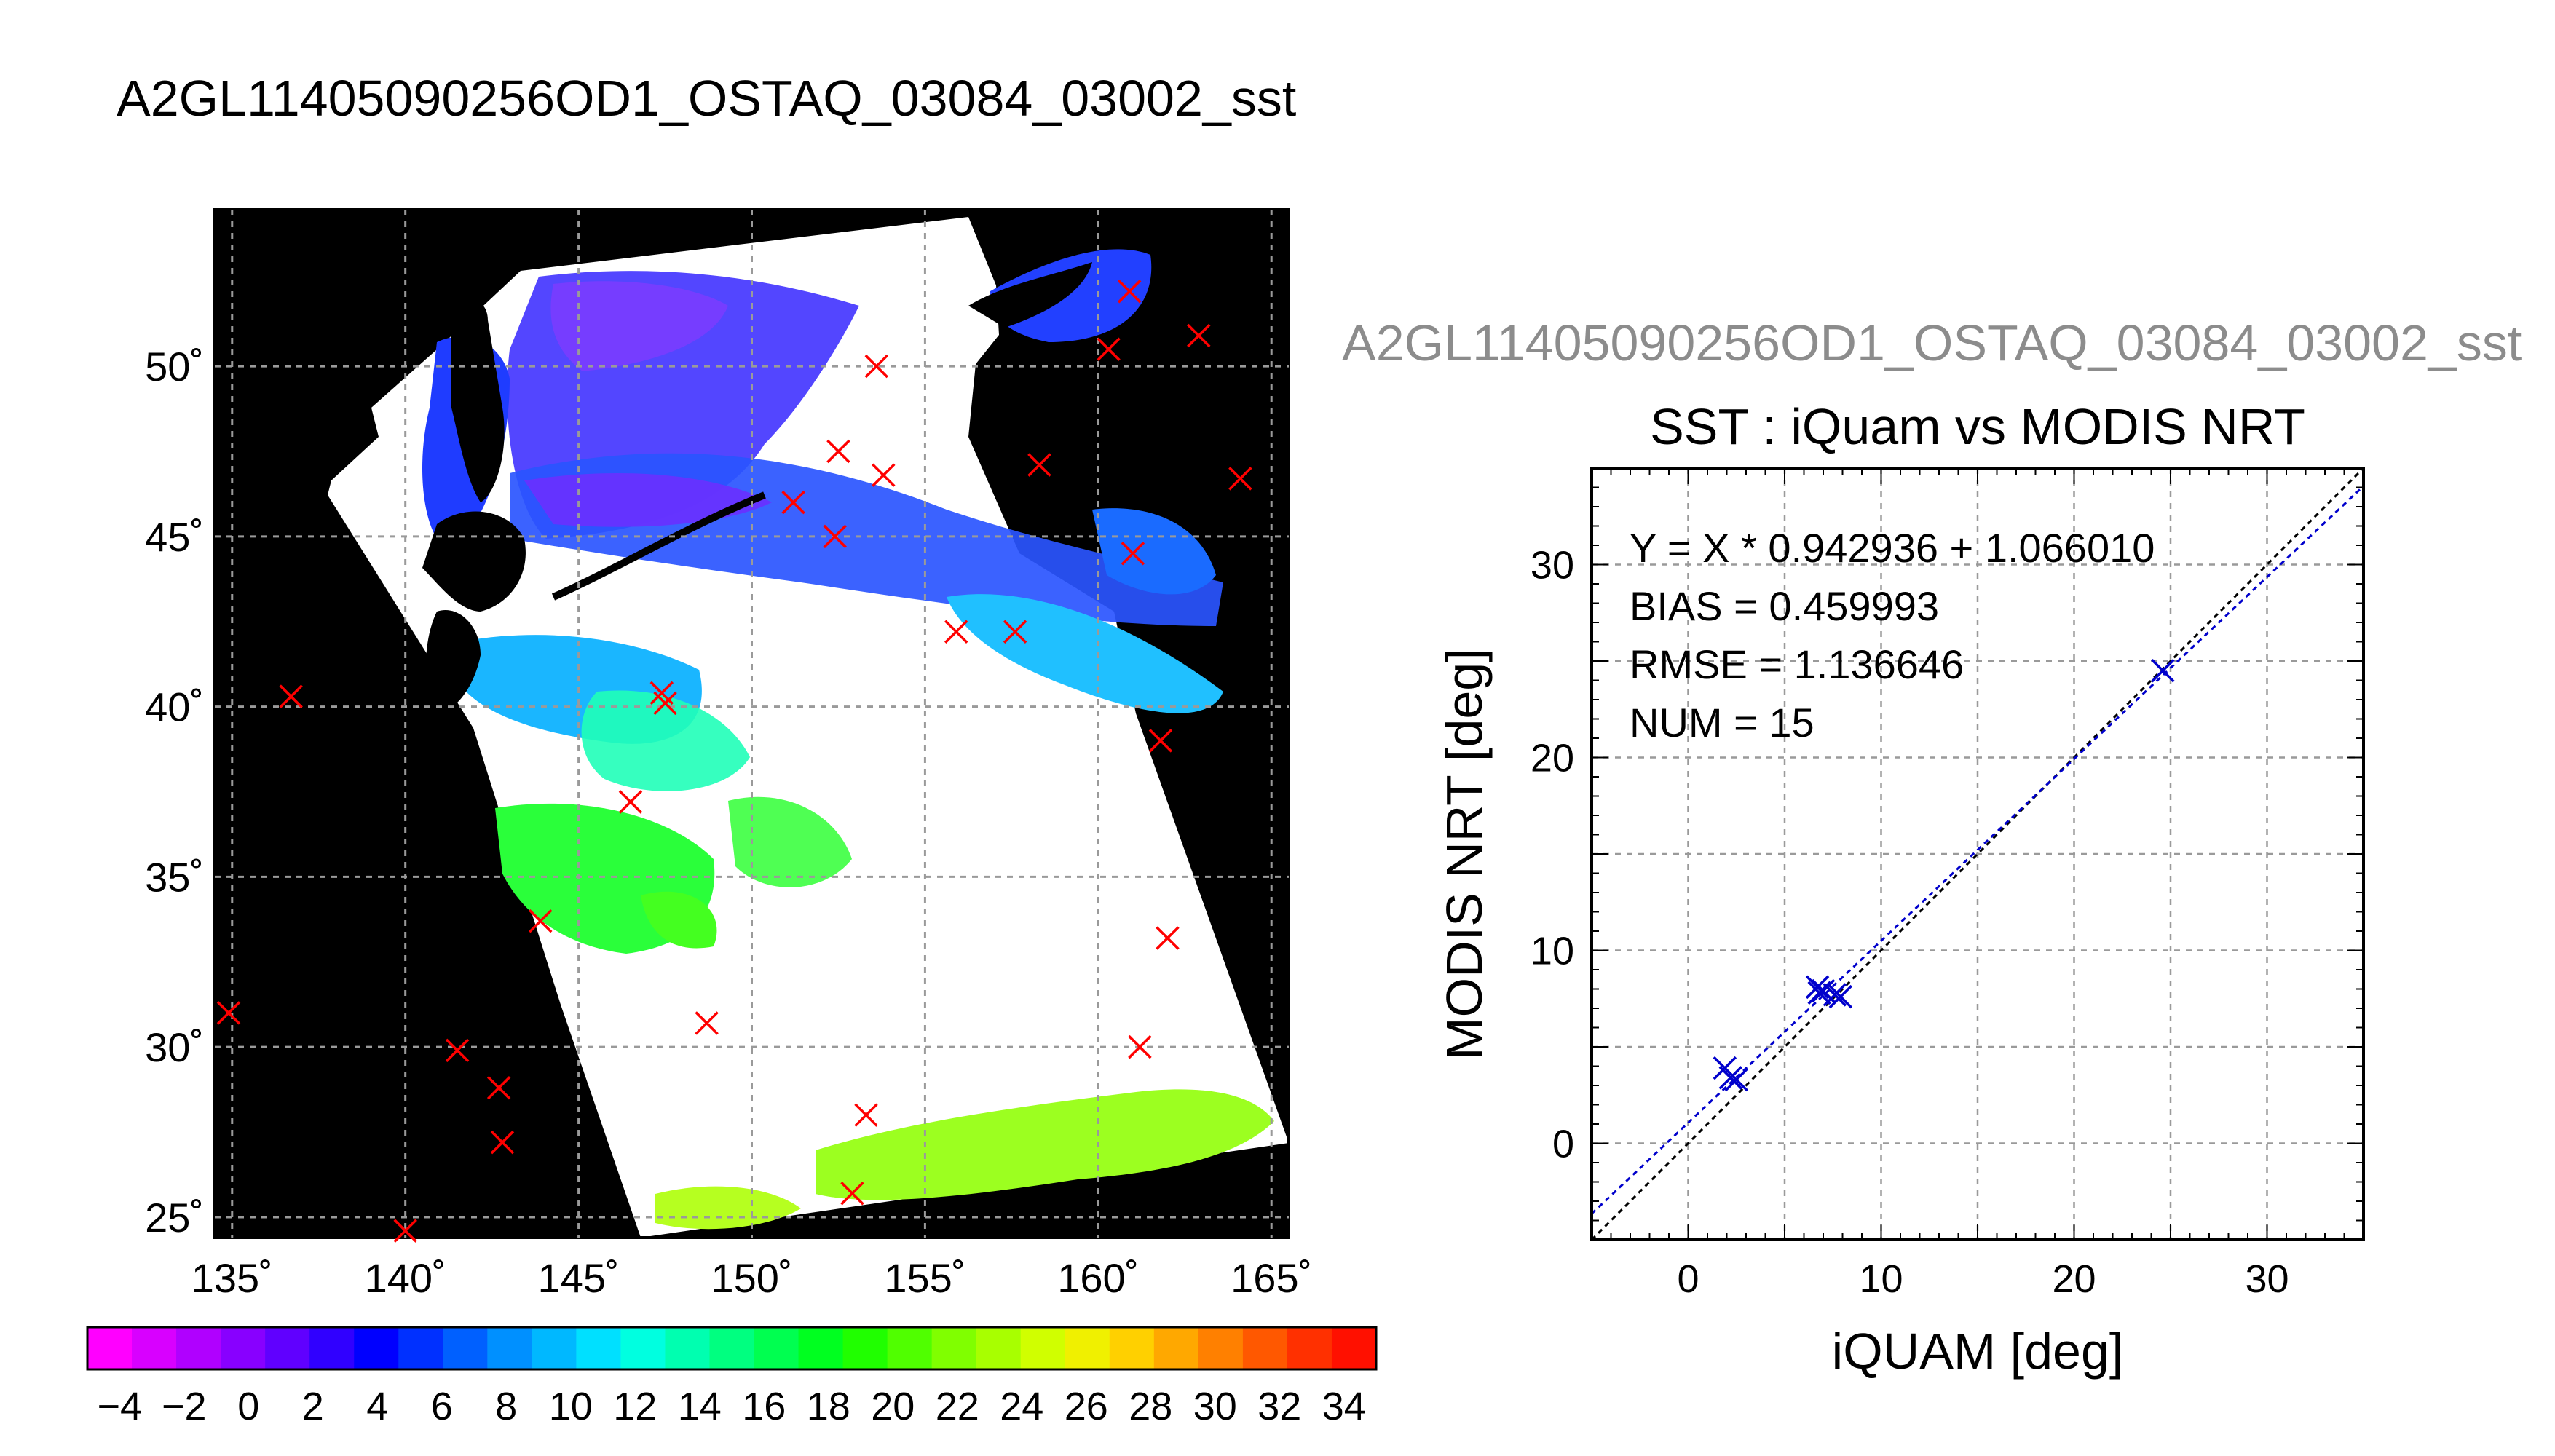 The height and width of the screenshot is (1456, 2555). Describe the element at coordinates (648, 500) in the screenshot. I see `sst-patch-band-violet` at that location.